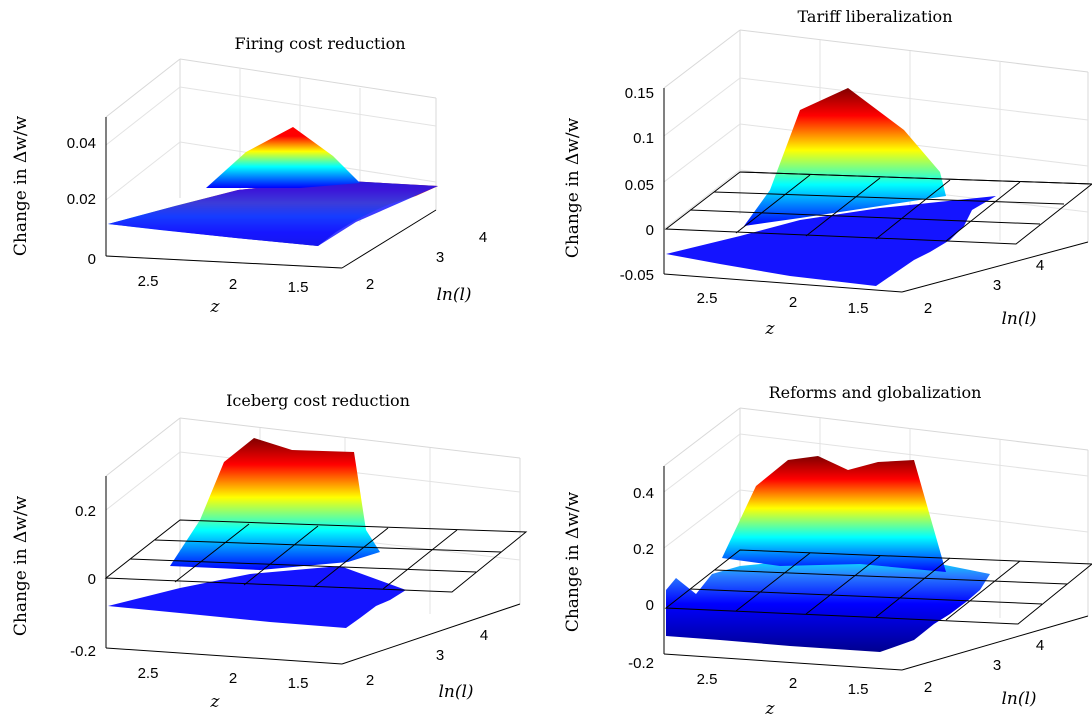 The width and height of the screenshot is (1092, 722). I want to click on panel-title: Firing cost reduction, so click(319, 43).